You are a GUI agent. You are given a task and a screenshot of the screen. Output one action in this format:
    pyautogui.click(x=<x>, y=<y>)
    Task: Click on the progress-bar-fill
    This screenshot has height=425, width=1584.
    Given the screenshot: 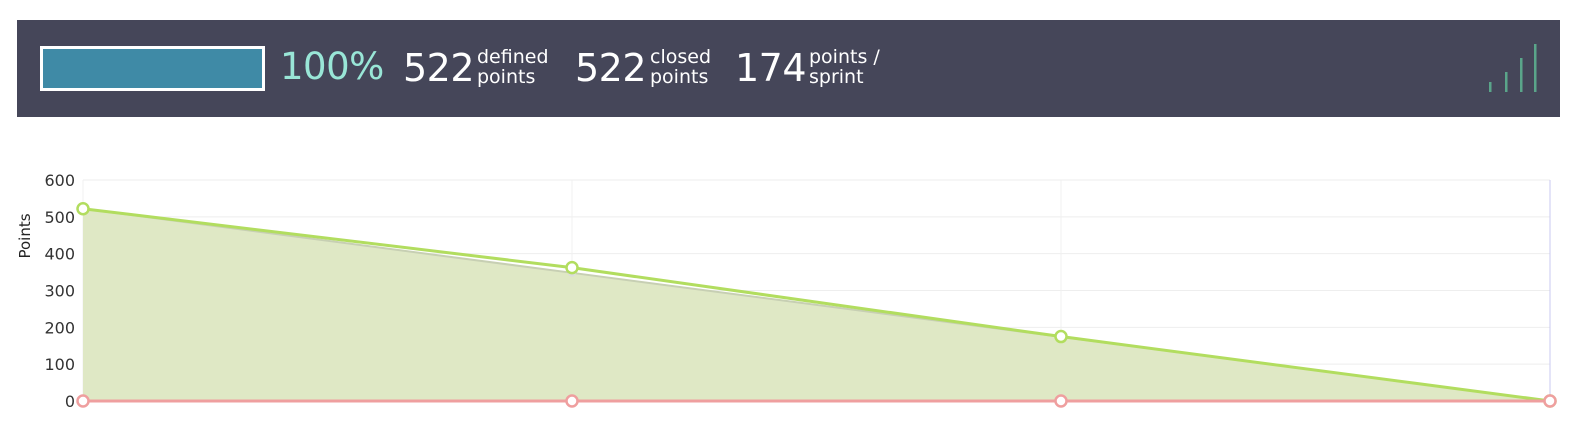 What is the action you would take?
    pyautogui.click(x=152, y=68)
    